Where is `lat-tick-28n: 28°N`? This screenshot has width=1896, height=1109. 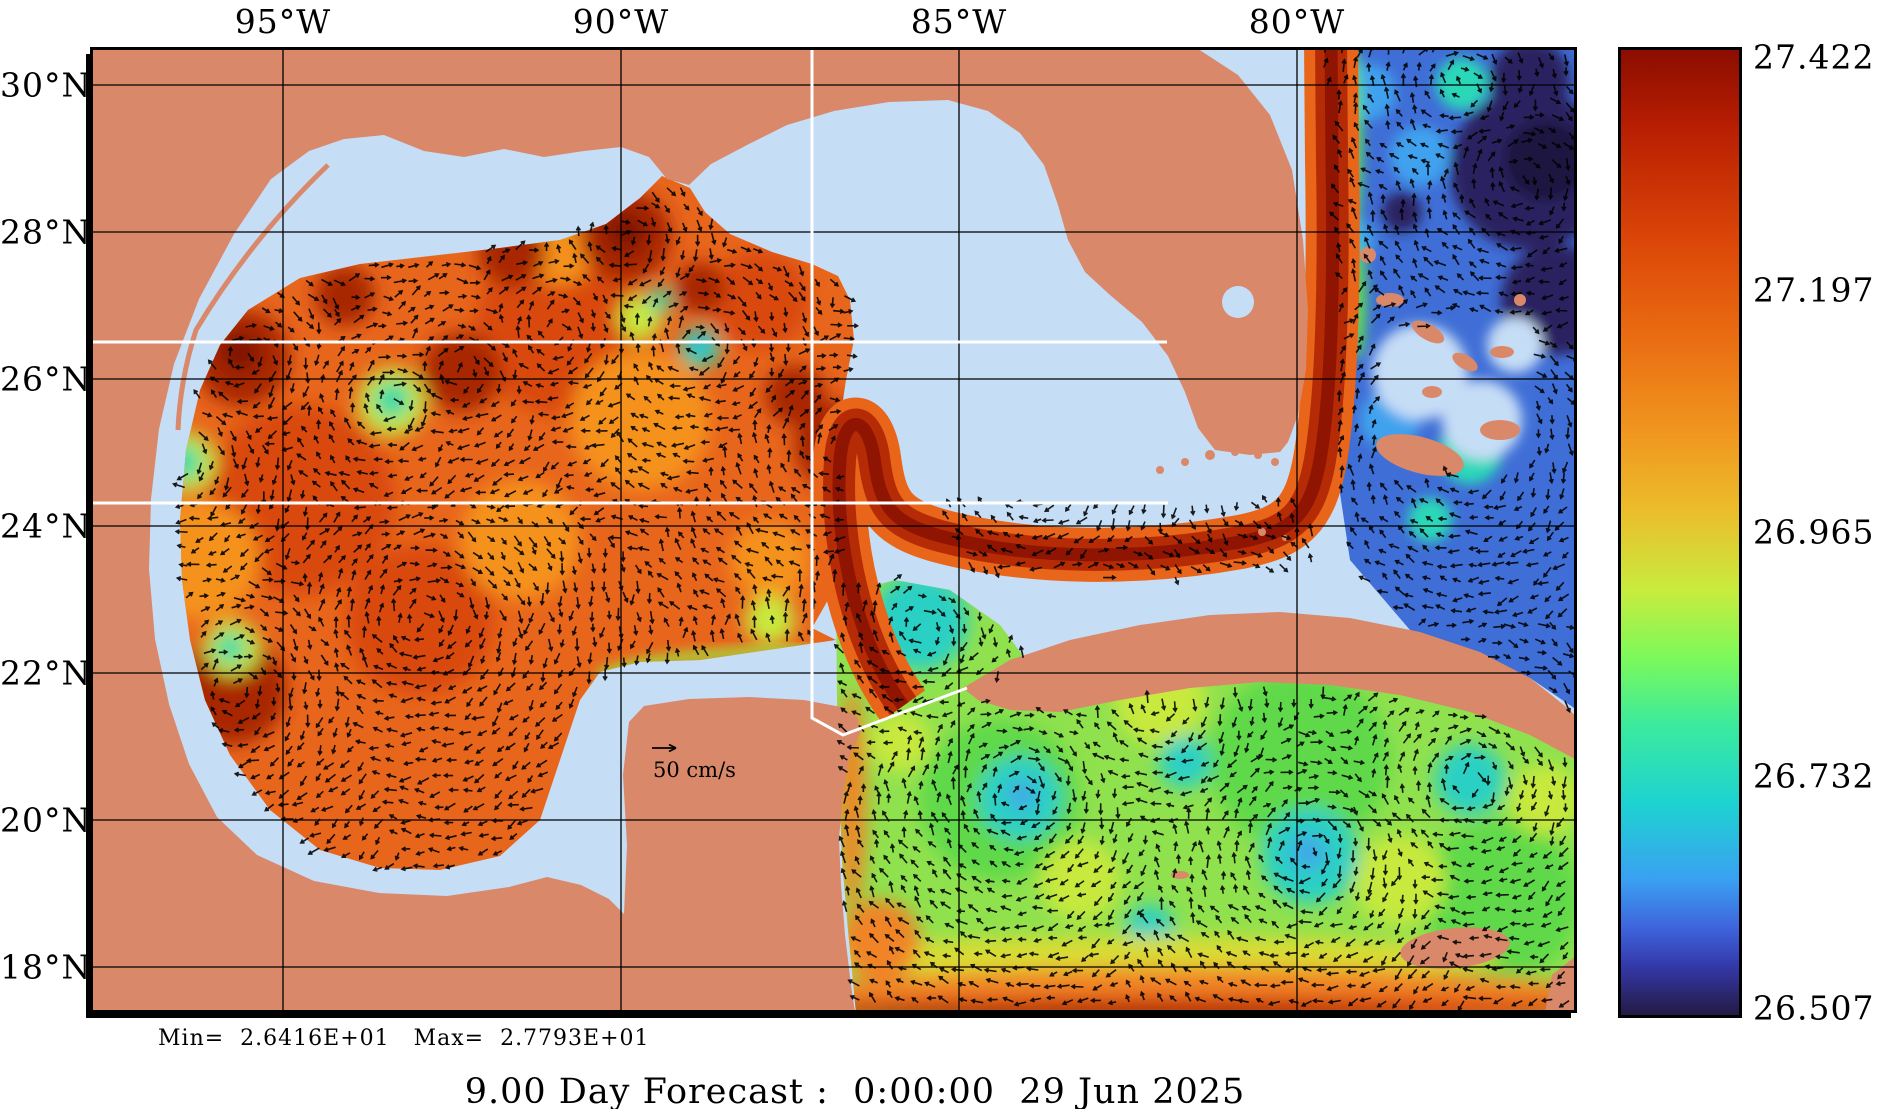 lat-tick-28n: 28°N is located at coordinates (46, 232).